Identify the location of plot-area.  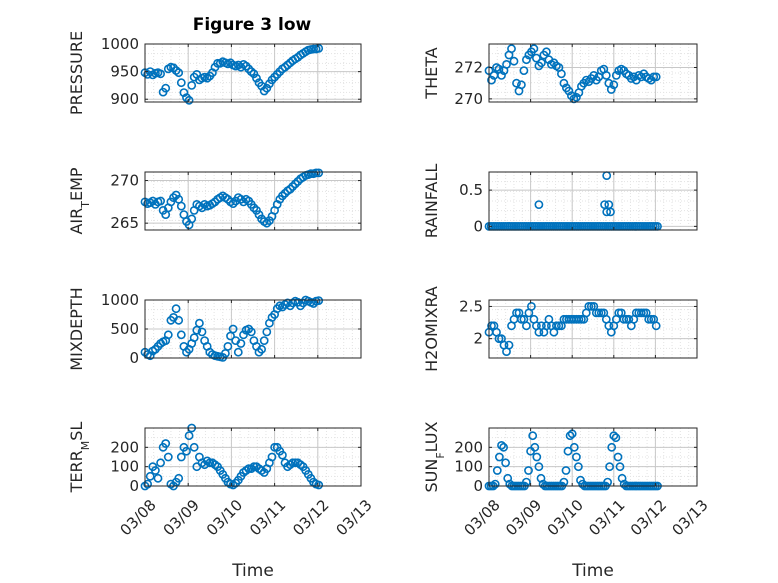
(593, 457).